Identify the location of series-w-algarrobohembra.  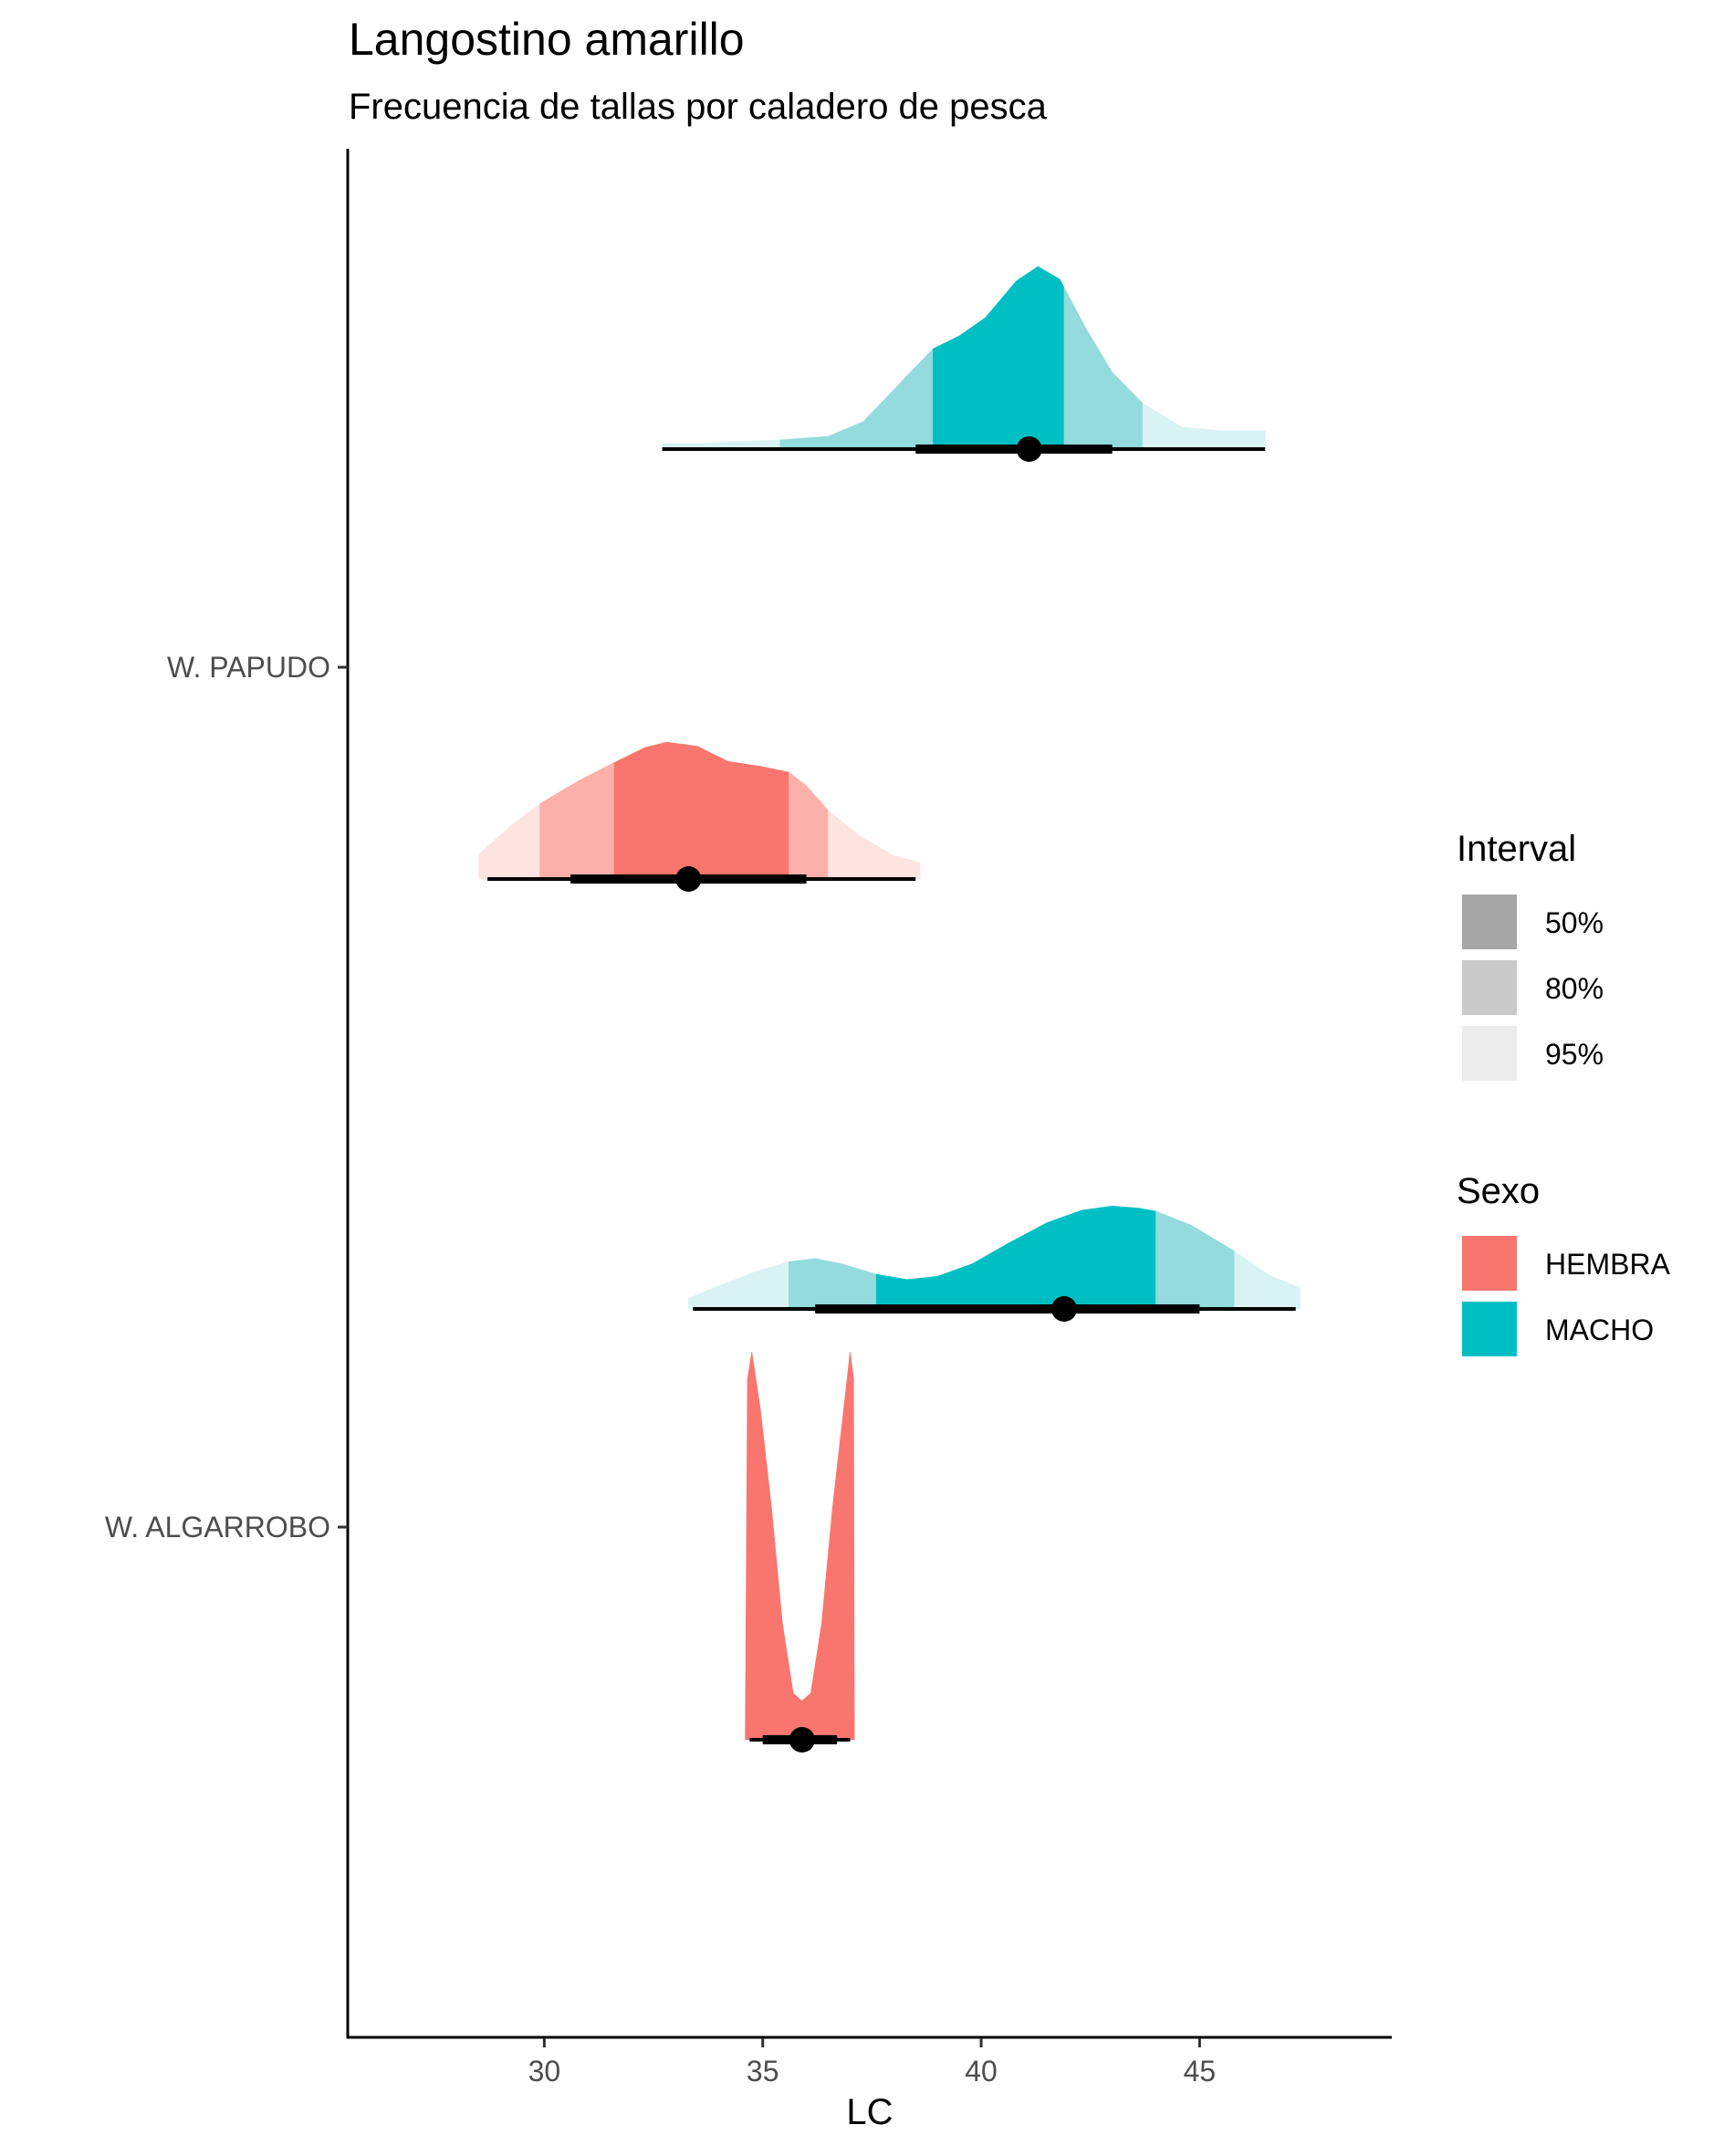
(800, 1552).